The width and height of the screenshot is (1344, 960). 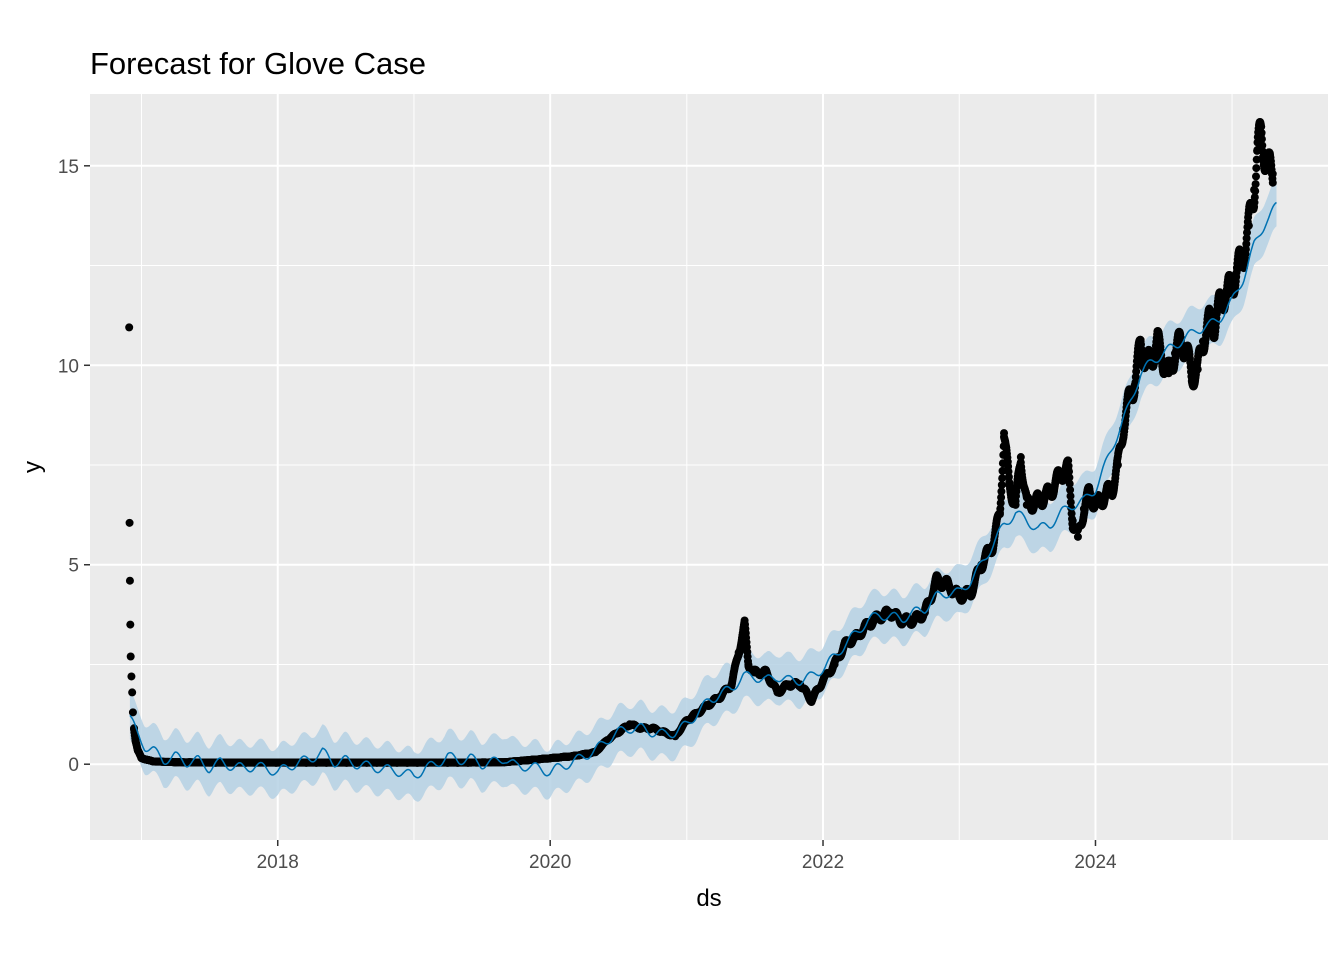 I want to click on x-tick-label: 2024, so click(x=1095, y=862).